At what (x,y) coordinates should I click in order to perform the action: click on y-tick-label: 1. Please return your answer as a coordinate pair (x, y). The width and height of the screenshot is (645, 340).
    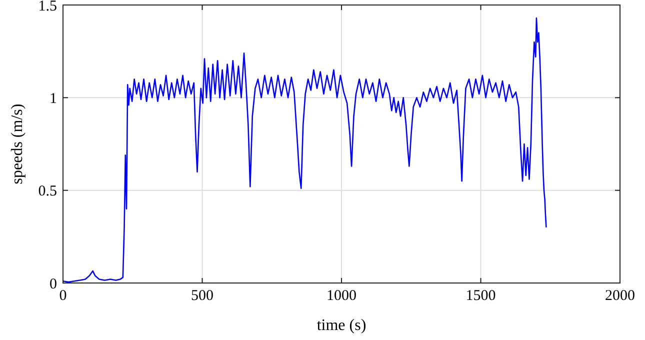
    Looking at the image, I should click on (53, 98).